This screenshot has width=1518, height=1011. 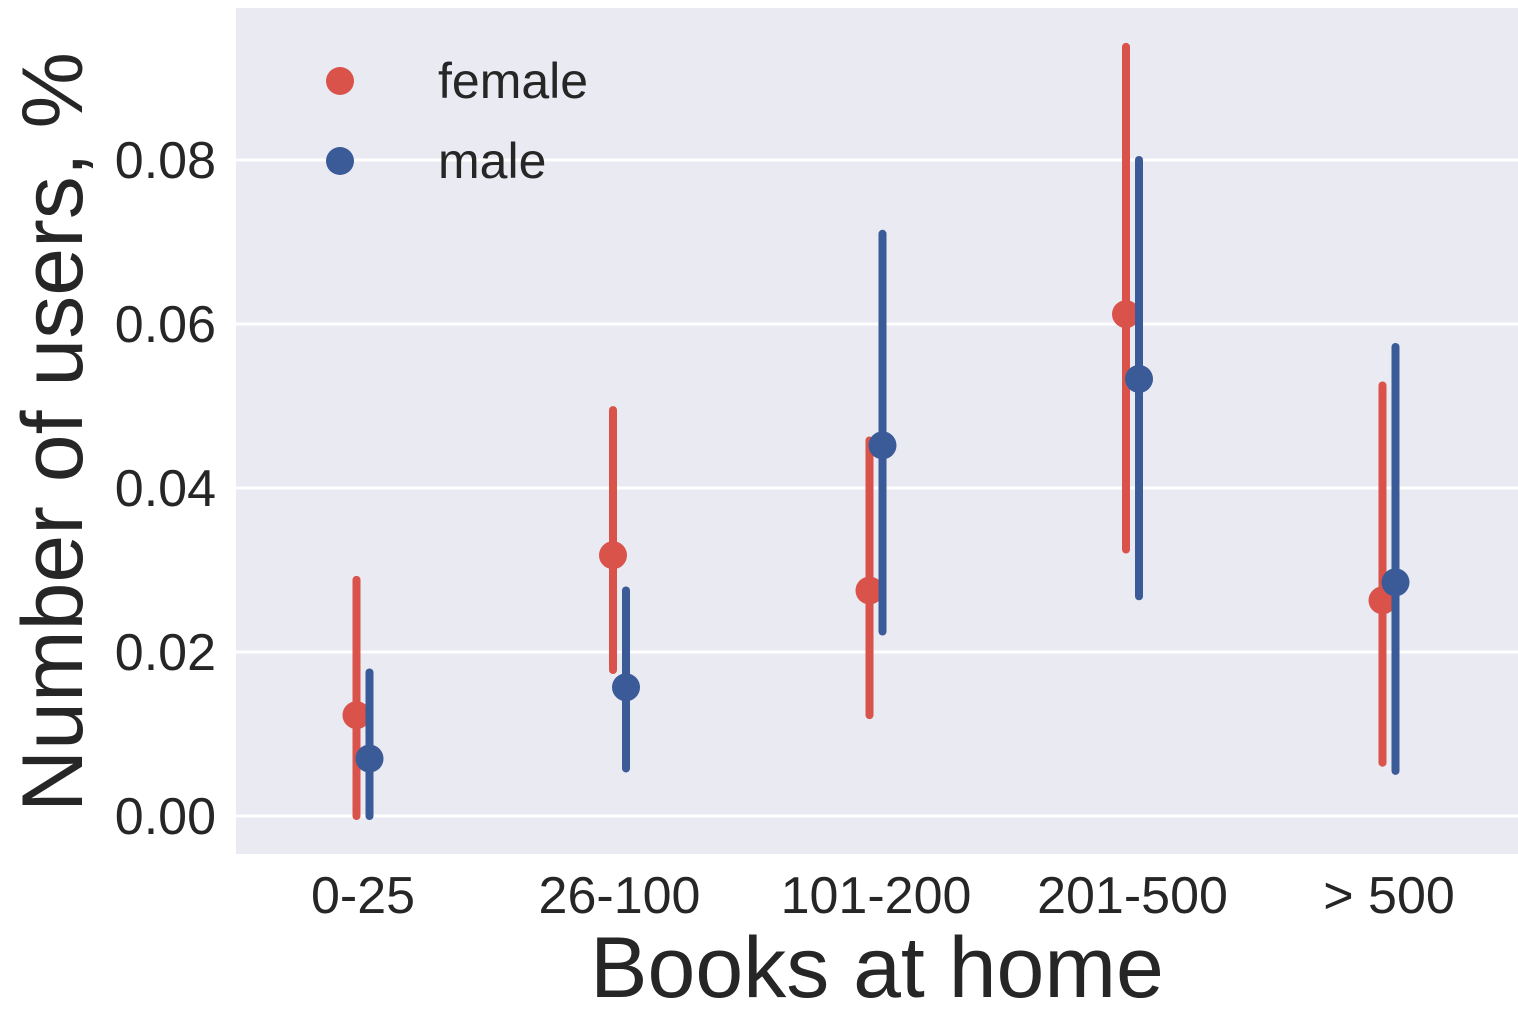 I want to click on x-tick-label: 0-25, so click(x=363, y=896).